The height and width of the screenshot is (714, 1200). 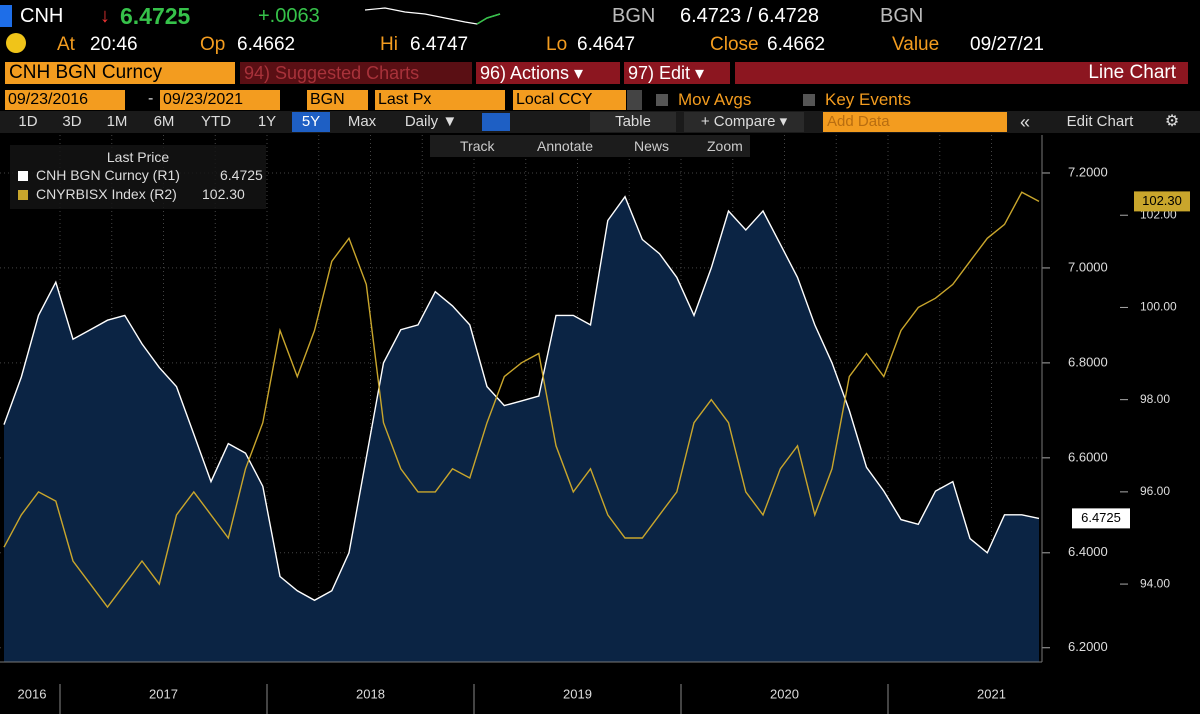 I want to click on range-button-active: 5Y, so click(x=311, y=122).